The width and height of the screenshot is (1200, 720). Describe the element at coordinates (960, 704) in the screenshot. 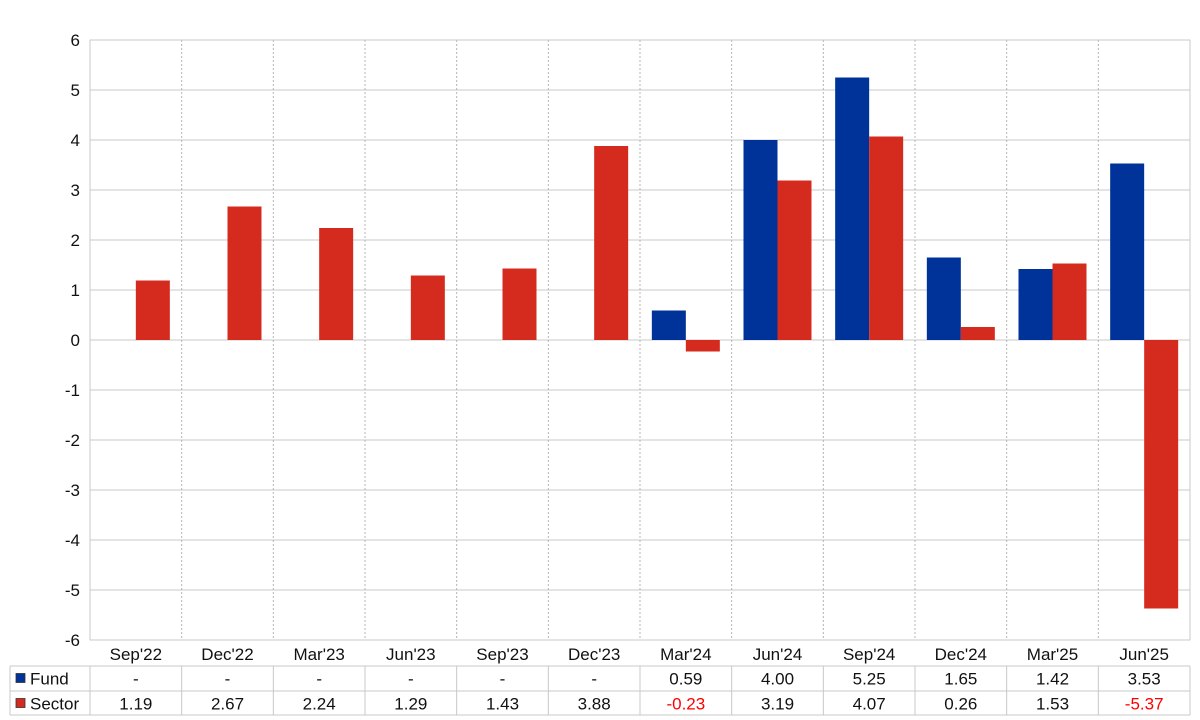

I see `table-cell: 0.26` at that location.